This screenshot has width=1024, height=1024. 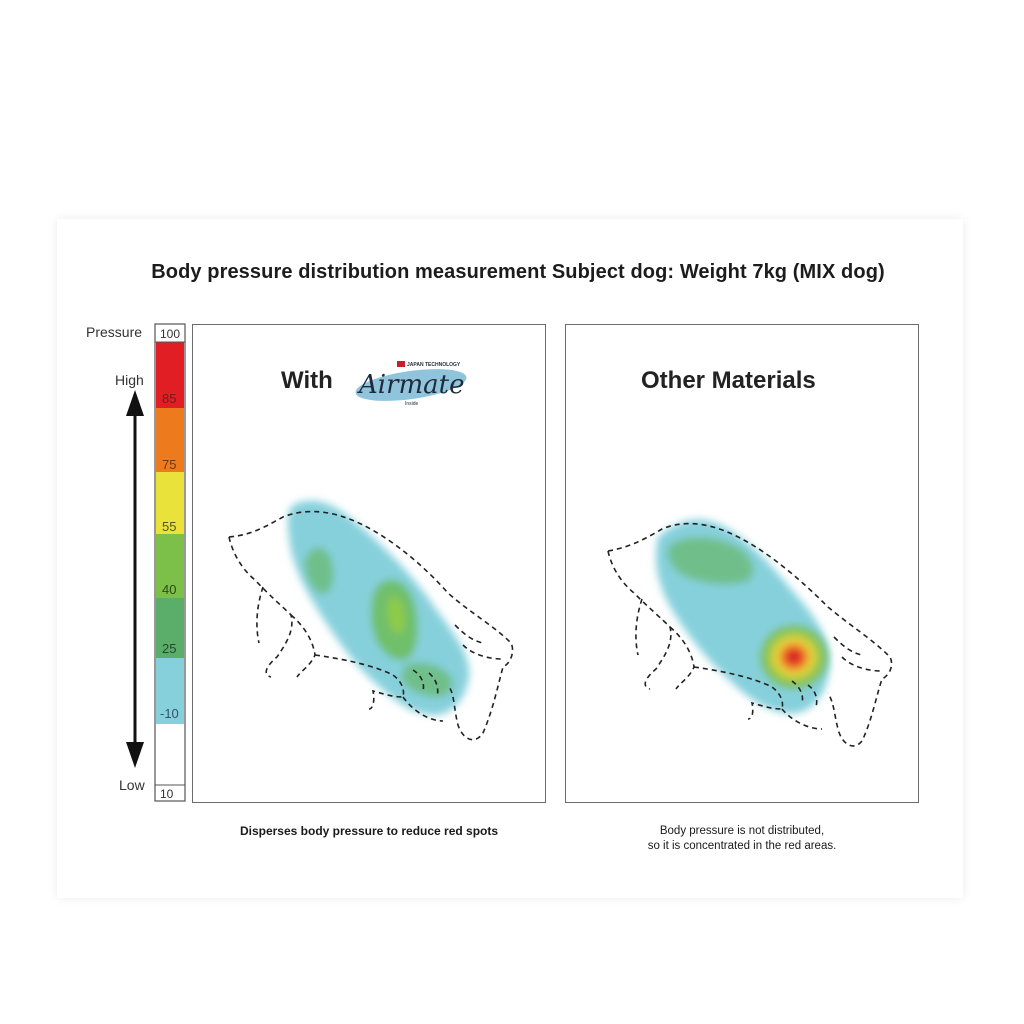 What do you see at coordinates (169, 589) in the screenshot?
I see `tick-40: 40` at bounding box center [169, 589].